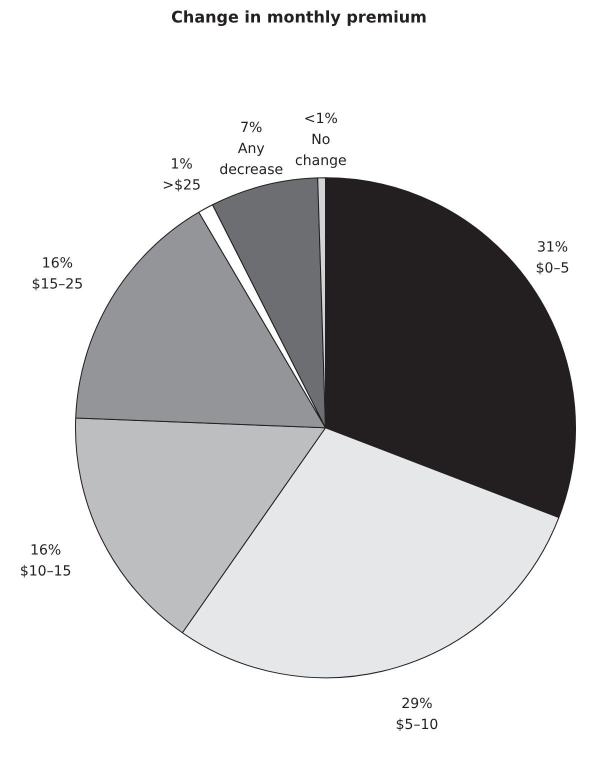 The width and height of the screenshot is (597, 765). What do you see at coordinates (251, 159) in the screenshot?
I see `slice-label: Any decrease` at bounding box center [251, 159].